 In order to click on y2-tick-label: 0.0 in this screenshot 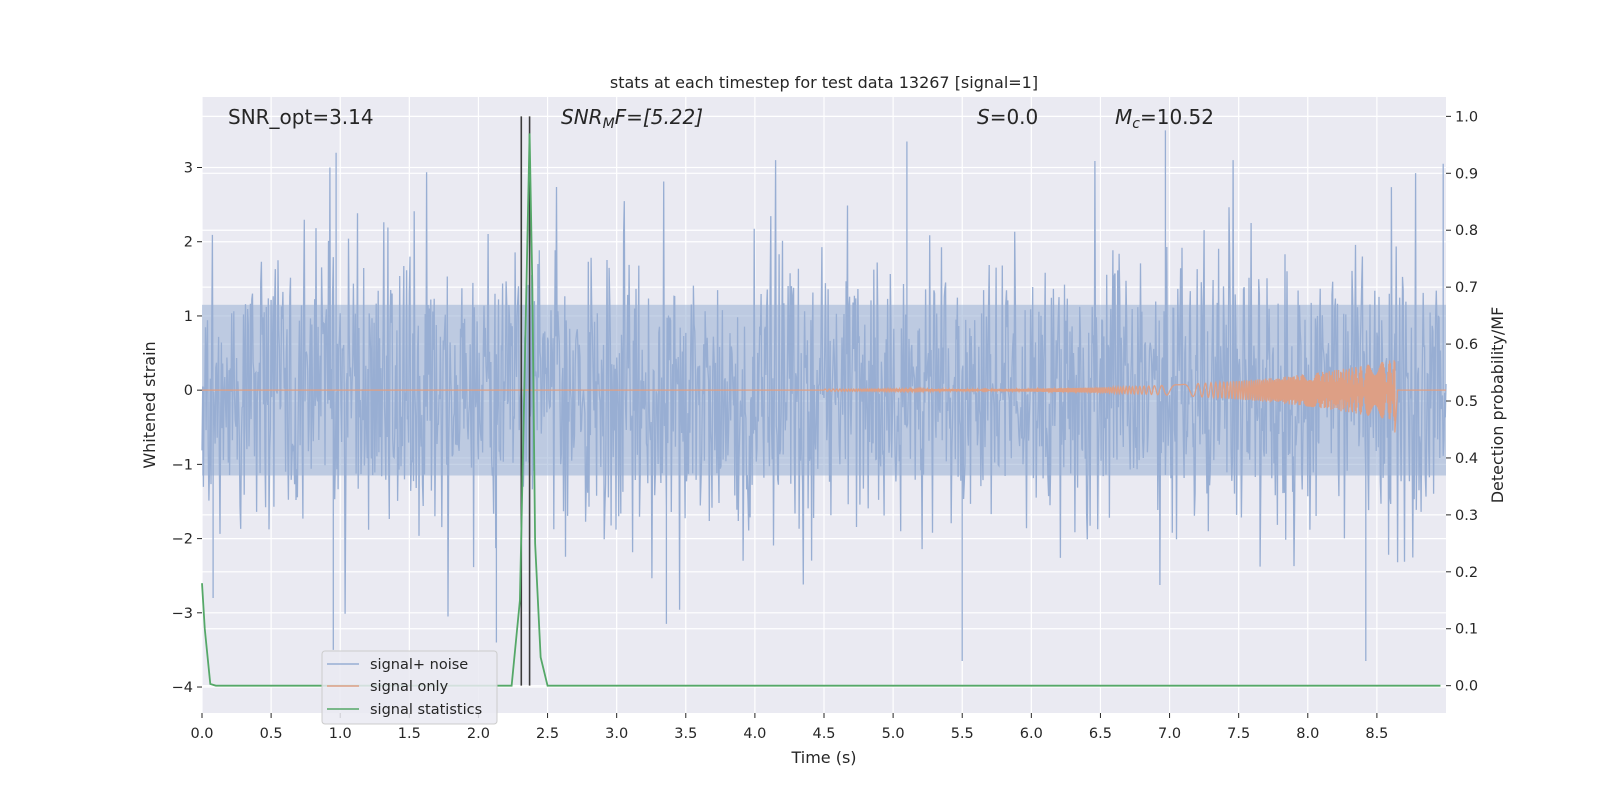, I will do `click(1466, 687)`.